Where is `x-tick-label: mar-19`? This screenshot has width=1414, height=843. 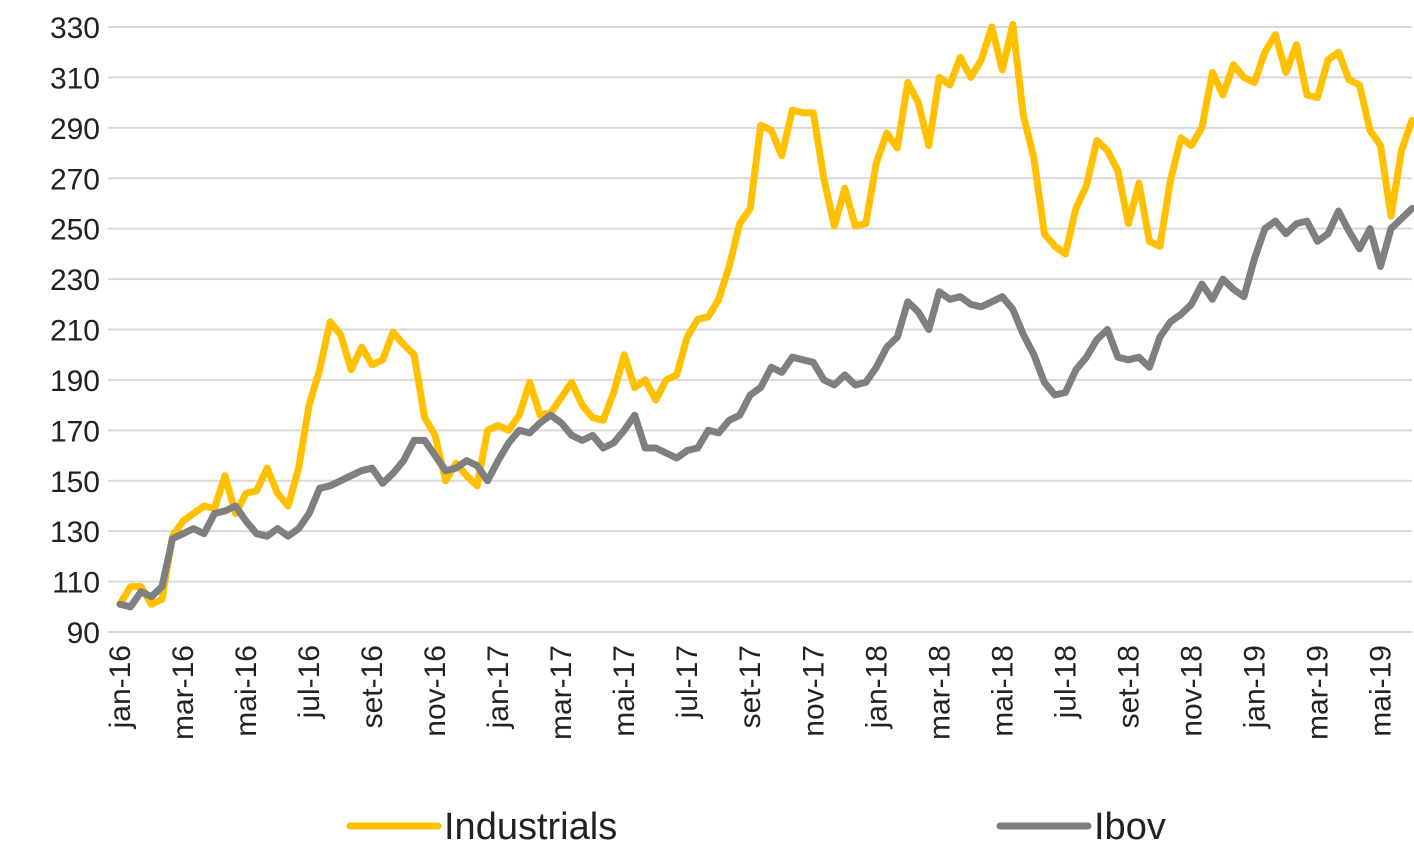
x-tick-label: mar-19 is located at coordinates (1317, 692).